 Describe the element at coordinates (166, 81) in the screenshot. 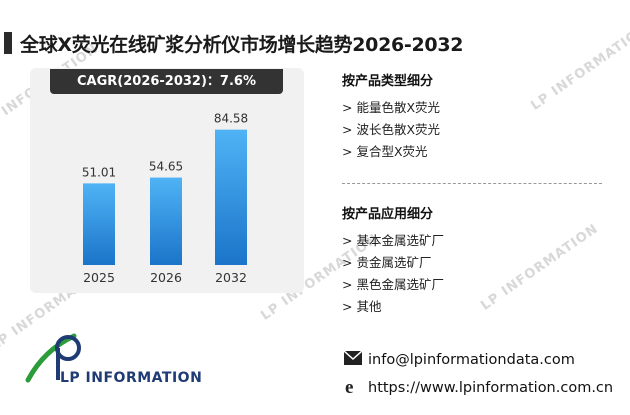

I see `cagr-badge: CAGR(2026-2032)：7.6%` at that location.